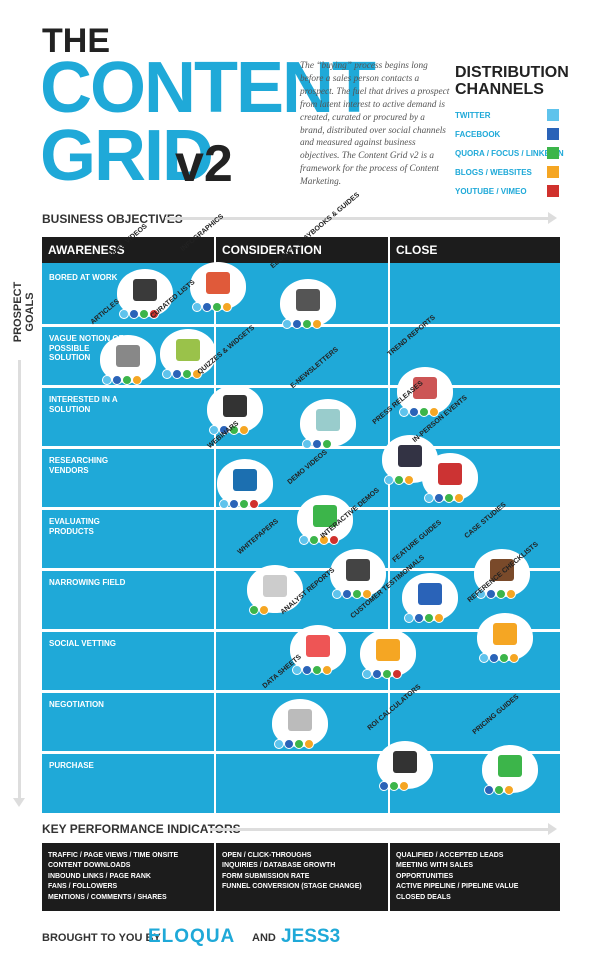  Describe the element at coordinates (19, 580) in the screenshot. I see `prospect-goals-arrow` at that location.